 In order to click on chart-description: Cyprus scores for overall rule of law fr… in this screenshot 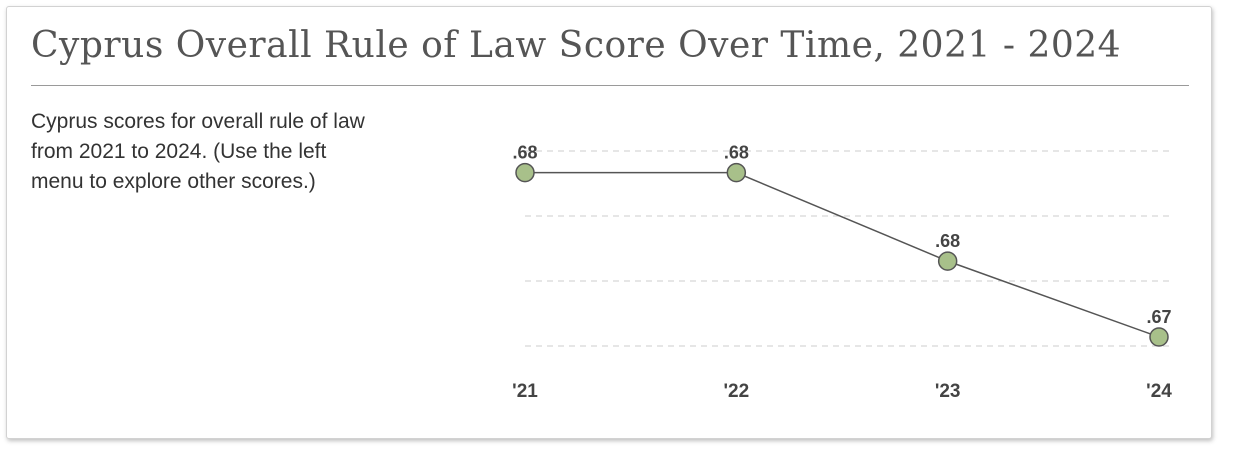, I will do `click(198, 151)`.